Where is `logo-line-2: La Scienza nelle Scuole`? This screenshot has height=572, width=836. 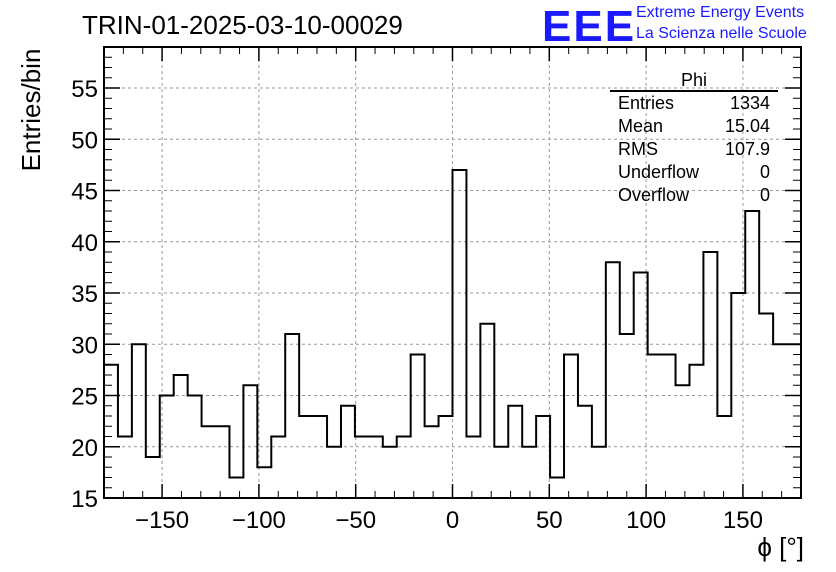
logo-line-2: La Scienza nelle Scuole is located at coordinates (721, 33).